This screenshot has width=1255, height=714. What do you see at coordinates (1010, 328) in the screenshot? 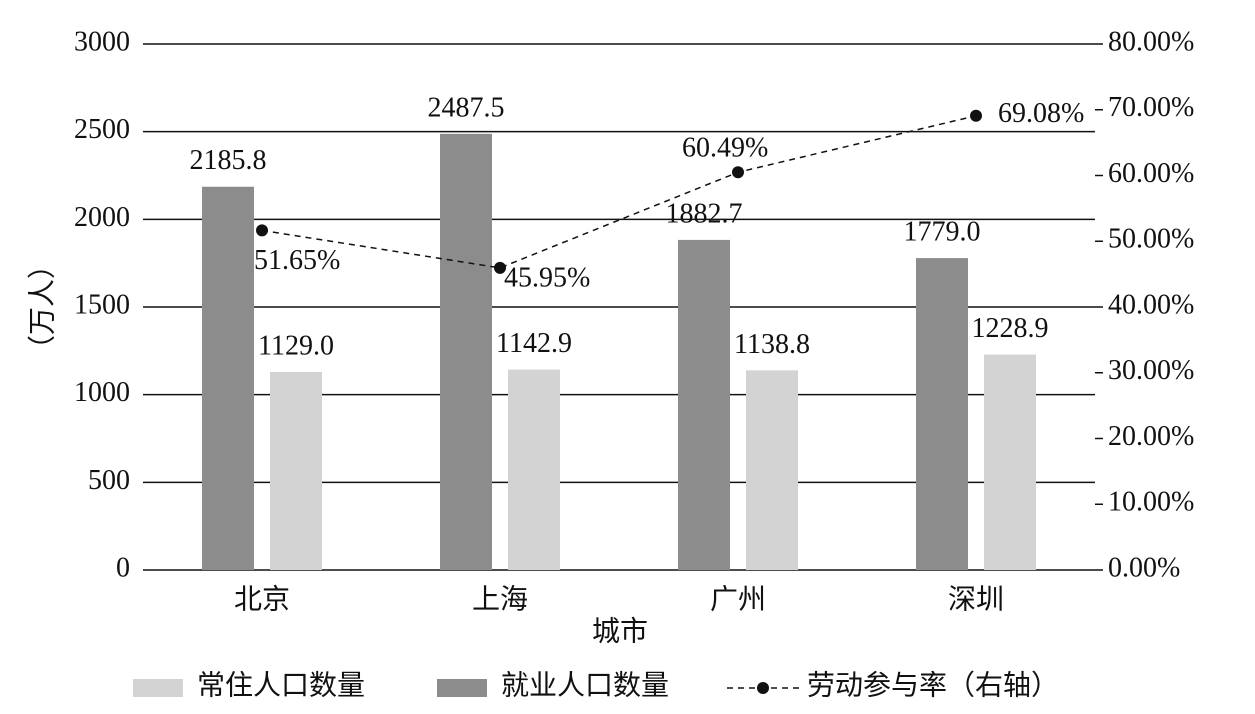
I see `data-label: 1228.9` at bounding box center [1010, 328].